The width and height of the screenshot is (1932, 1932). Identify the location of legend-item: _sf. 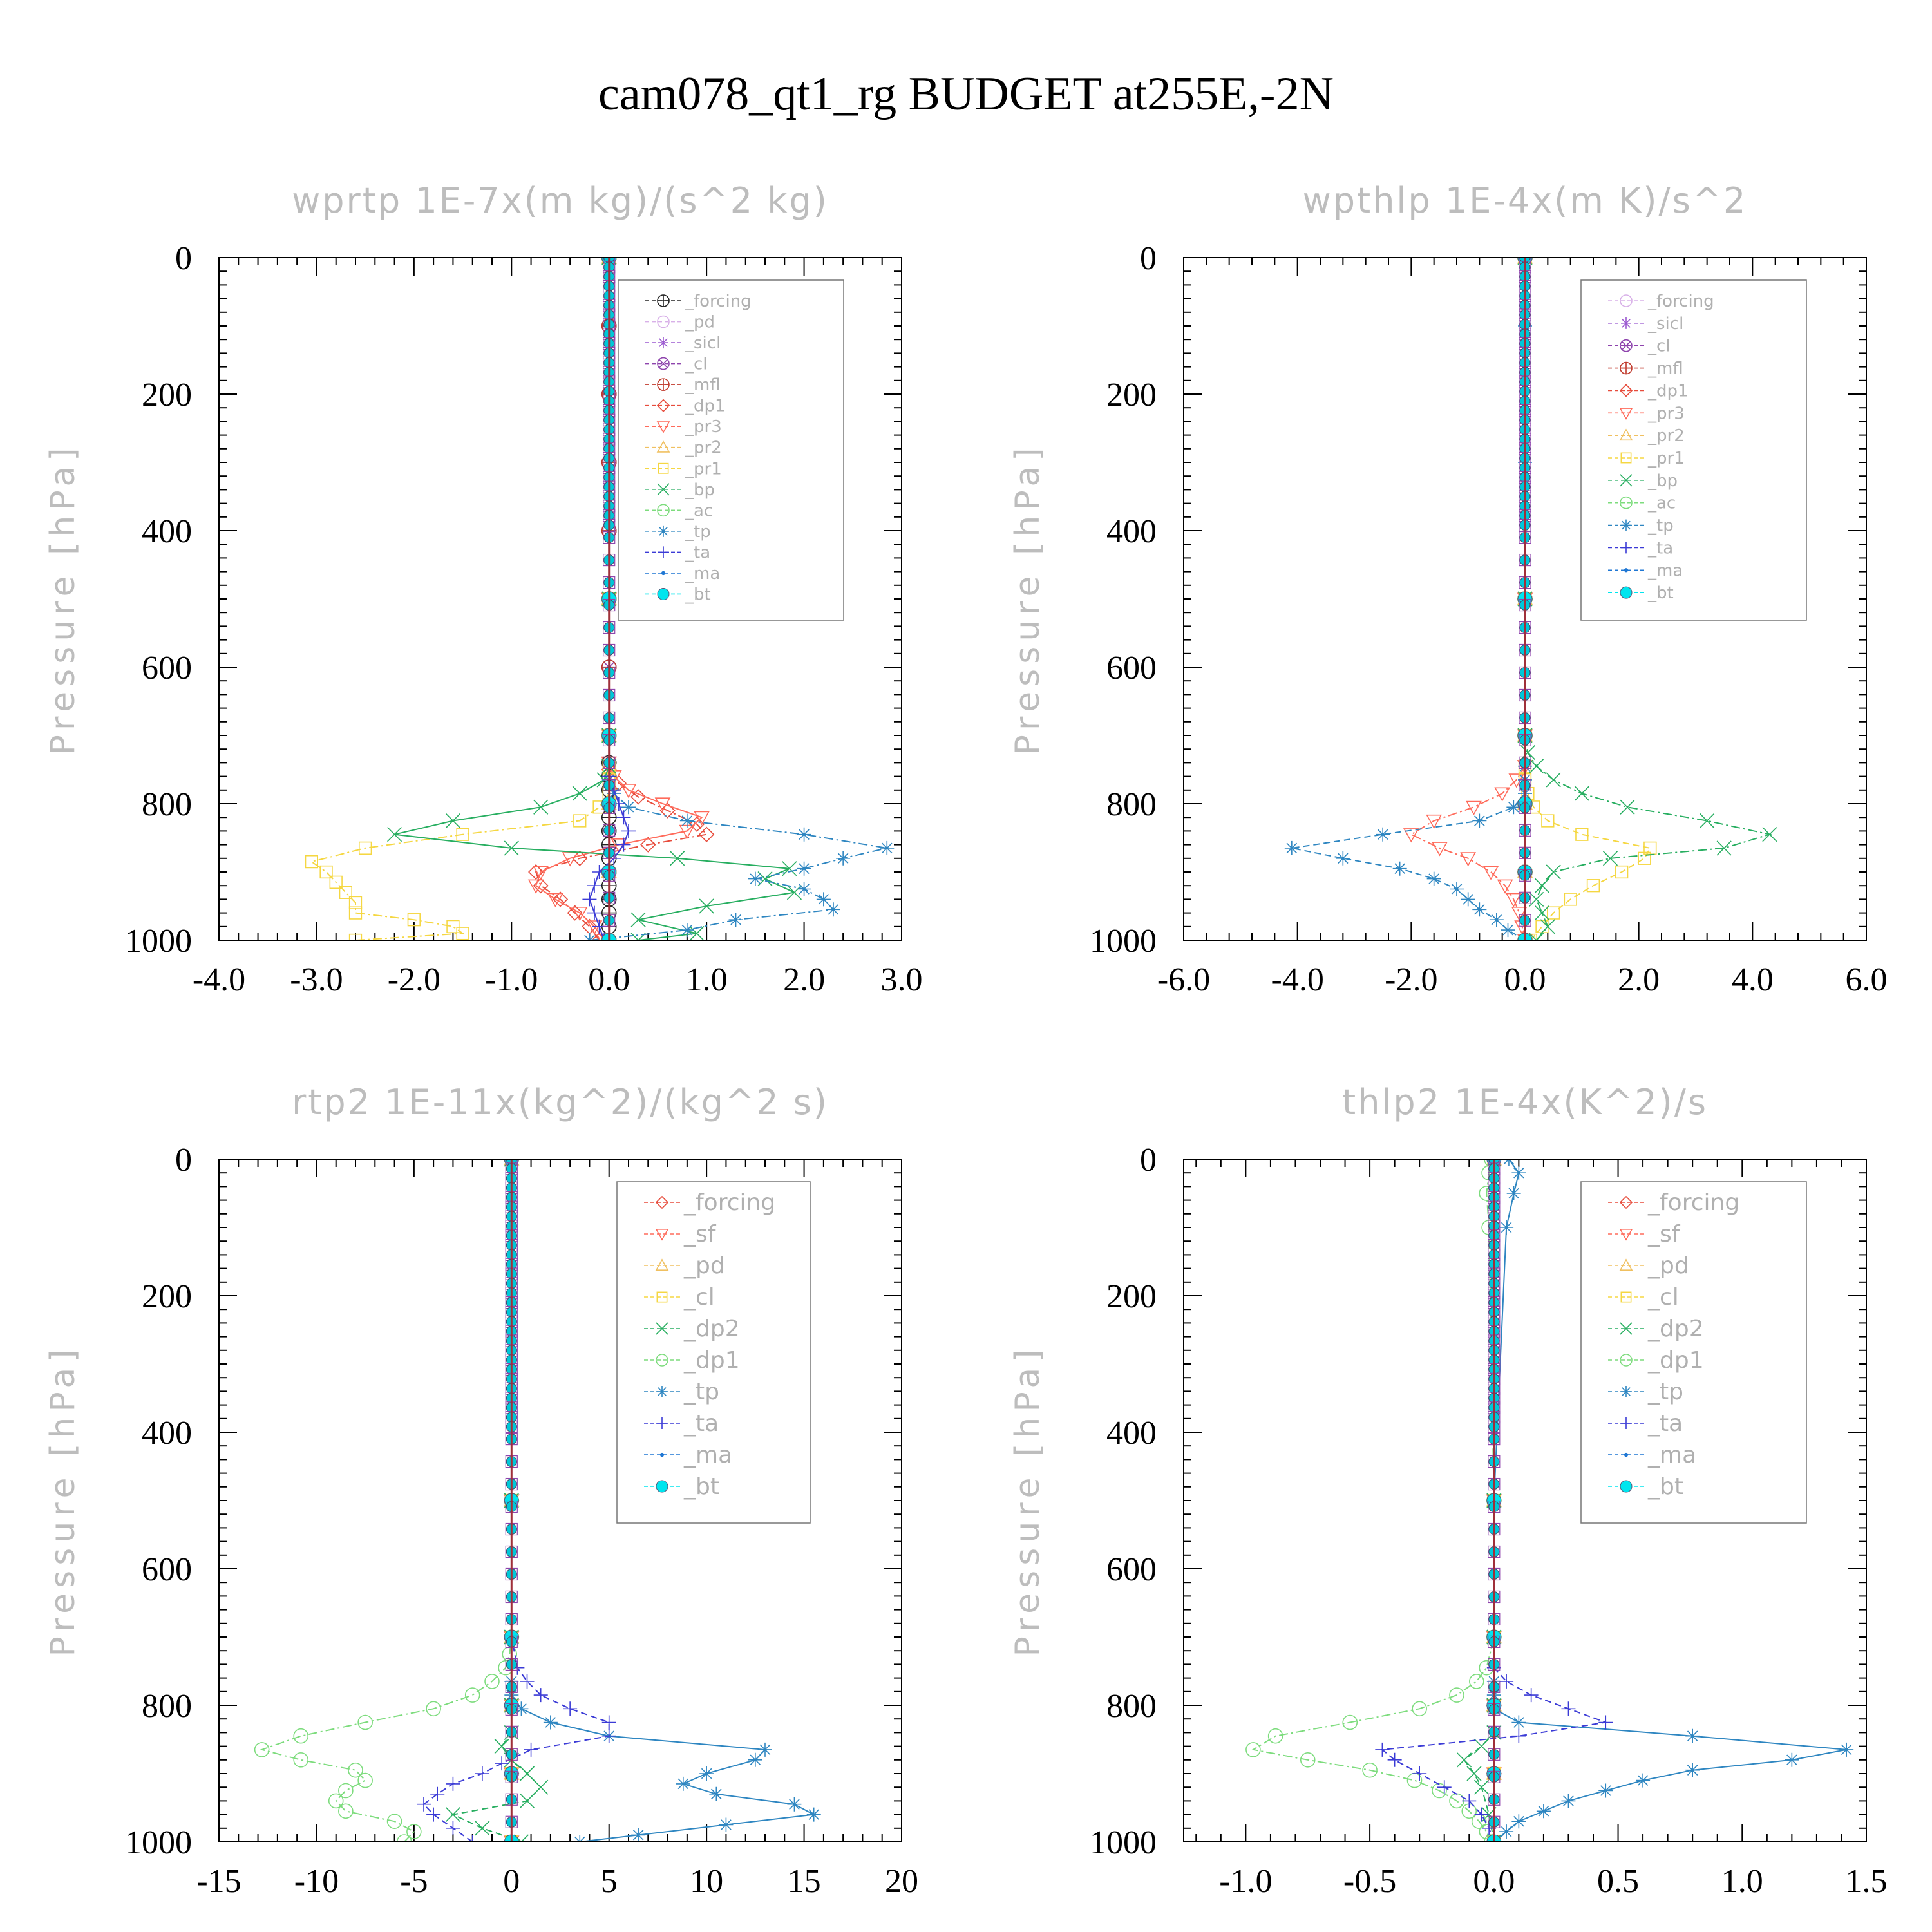
(1644, 1234).